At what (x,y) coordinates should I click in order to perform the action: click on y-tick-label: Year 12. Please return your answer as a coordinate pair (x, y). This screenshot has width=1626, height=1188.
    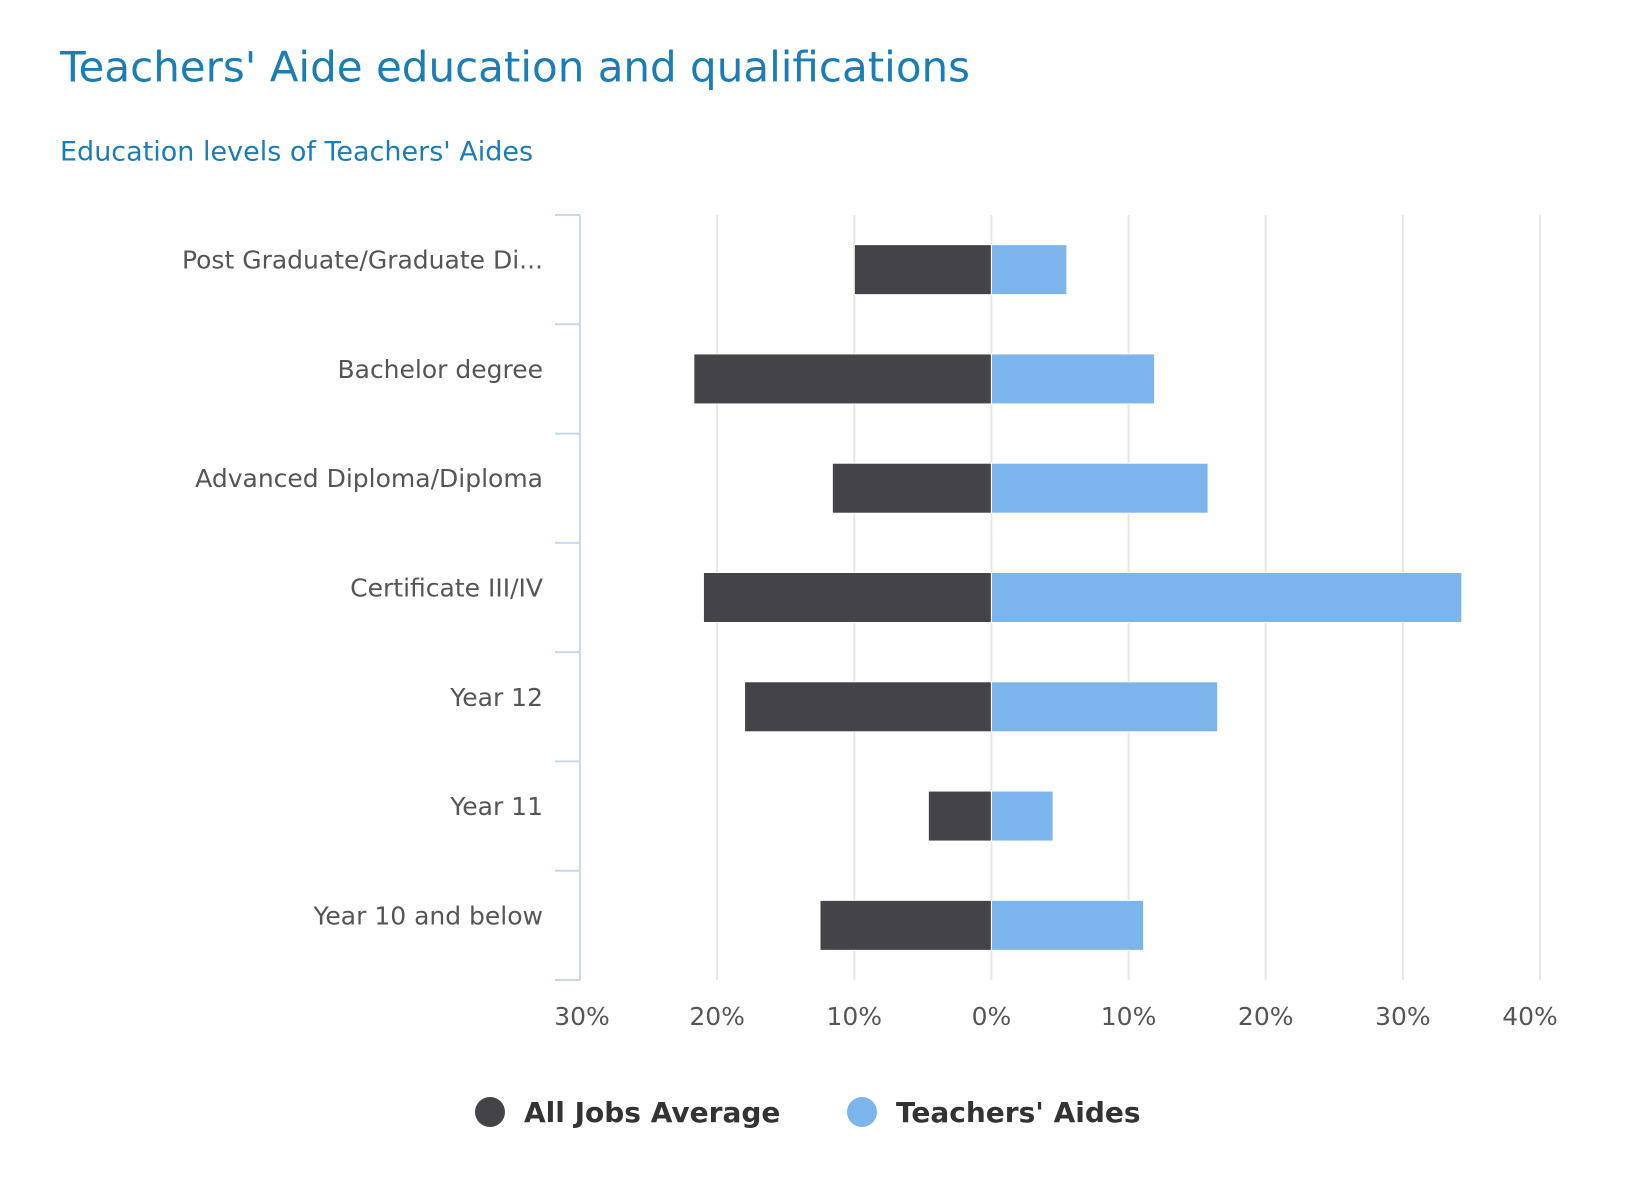
    Looking at the image, I should click on (496, 697).